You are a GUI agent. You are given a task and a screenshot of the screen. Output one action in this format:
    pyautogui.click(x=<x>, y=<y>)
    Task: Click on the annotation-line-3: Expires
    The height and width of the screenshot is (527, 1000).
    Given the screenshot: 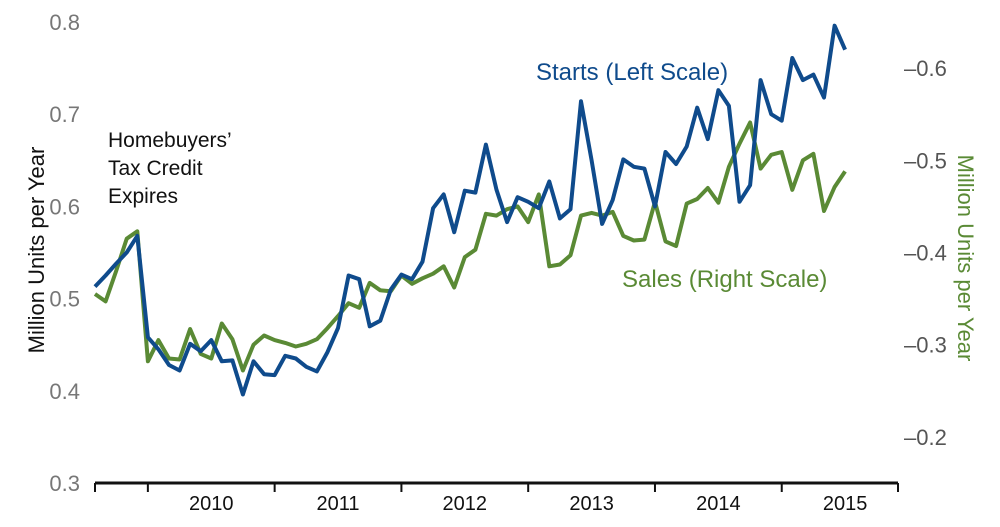 What is the action you would take?
    pyautogui.click(x=143, y=196)
    